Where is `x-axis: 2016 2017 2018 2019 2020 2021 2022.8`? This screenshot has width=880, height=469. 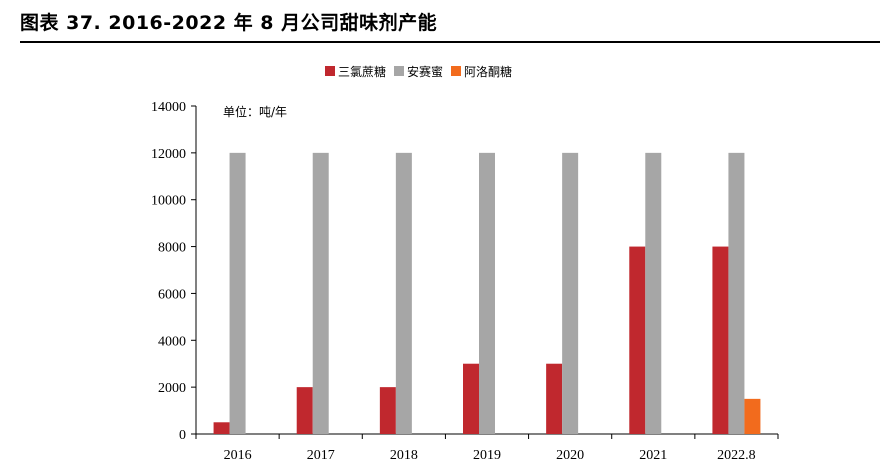 x-axis: 2016 2017 2018 2019 2020 2021 2022.8 is located at coordinates (487, 448).